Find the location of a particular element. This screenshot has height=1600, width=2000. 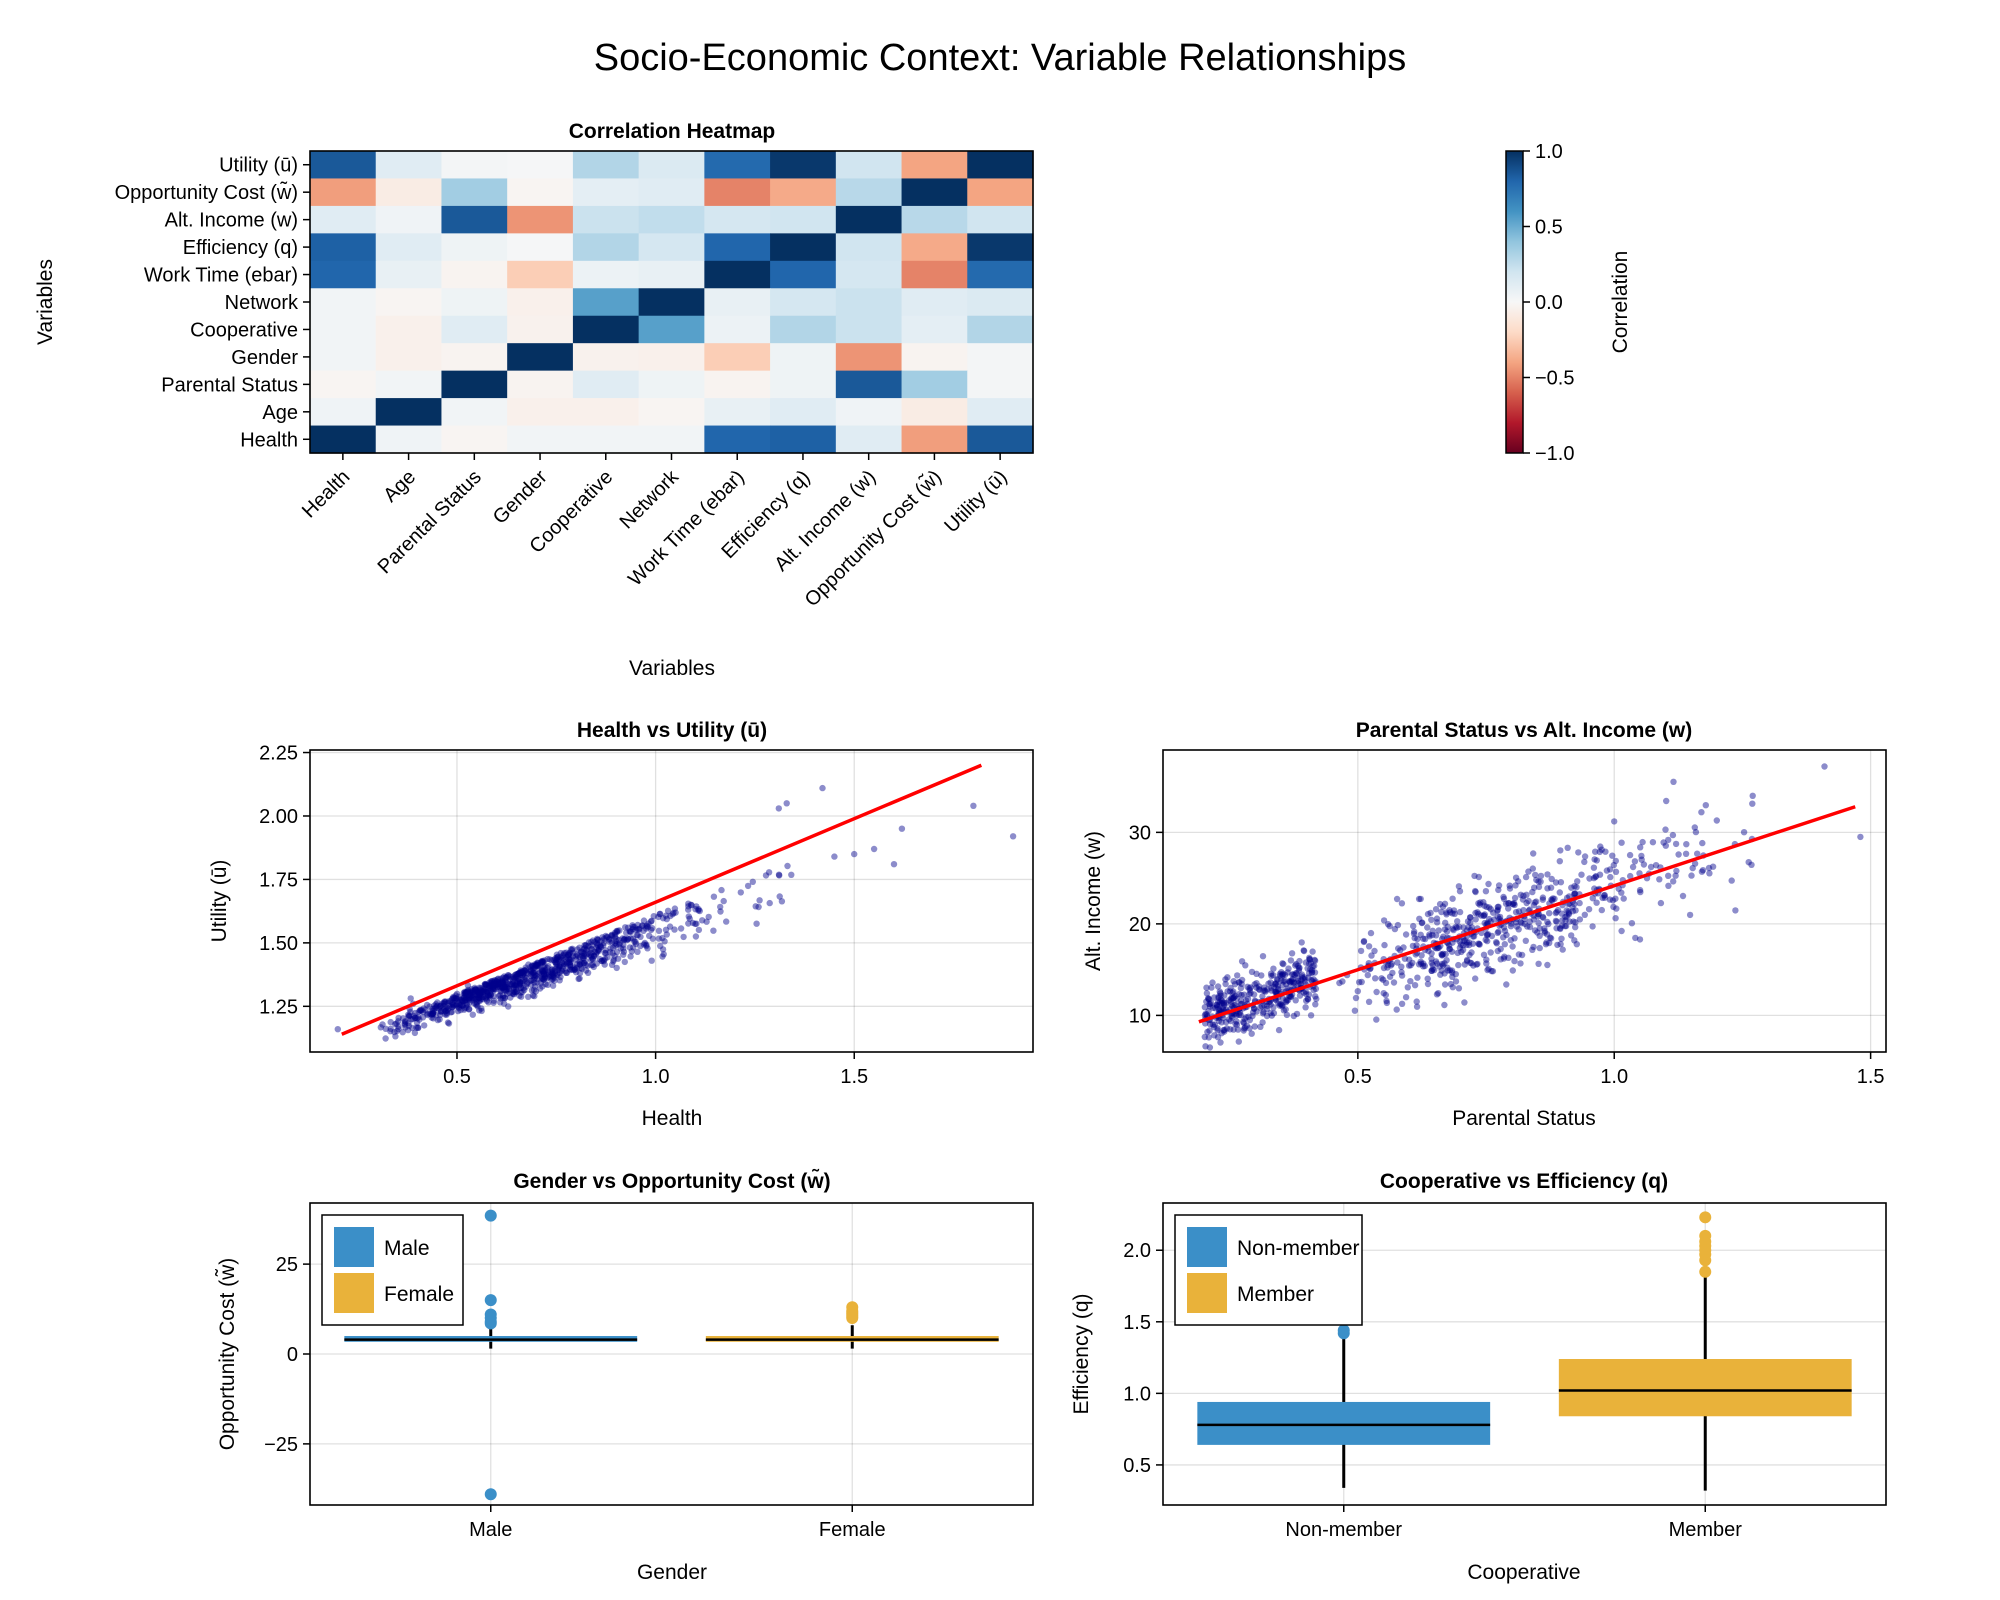

scatter2-title: Parental Status vs Alt. Income (w) is located at coordinates (1524, 730).